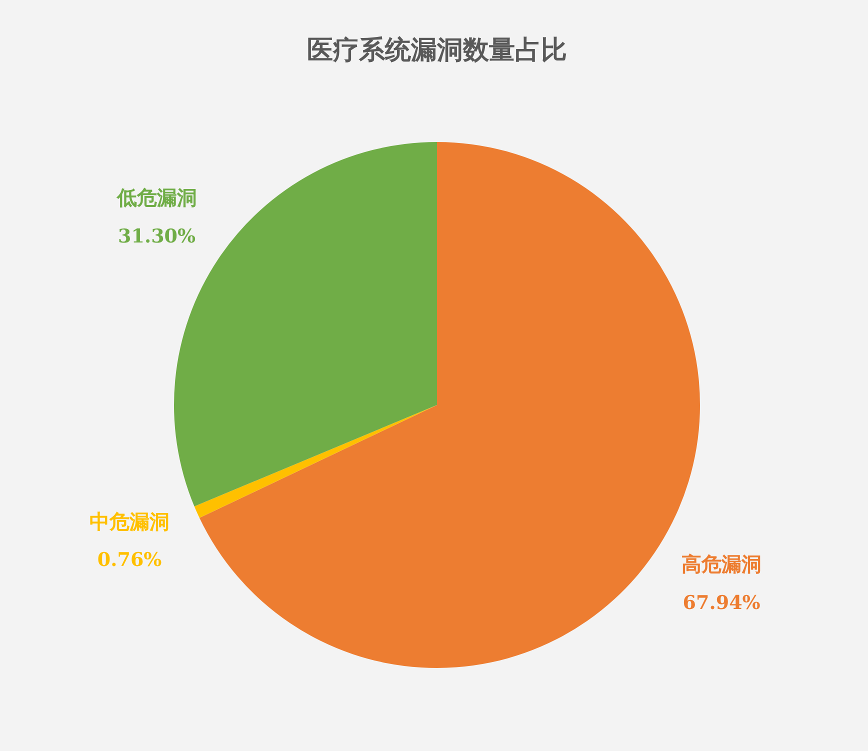 The height and width of the screenshot is (751, 868). Describe the element at coordinates (156, 198) in the screenshot. I see `slice-label: 低危漏洞` at that location.